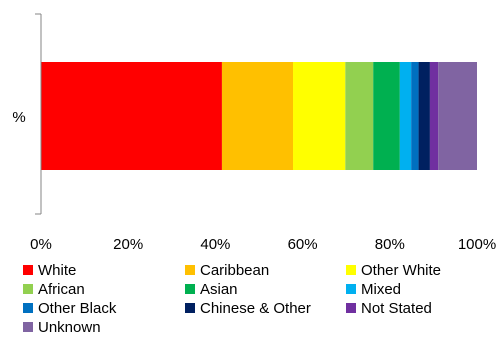 The height and width of the screenshot is (343, 502). Describe the element at coordinates (18, 117) in the screenshot. I see `category-label: %` at that location.